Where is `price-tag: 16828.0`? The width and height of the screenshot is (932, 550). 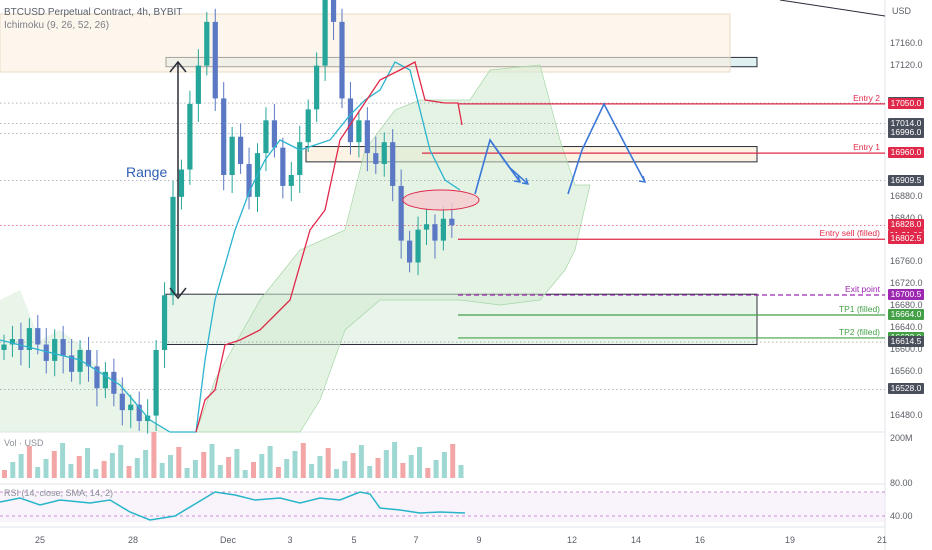
price-tag: 16828.0 is located at coordinates (906, 225).